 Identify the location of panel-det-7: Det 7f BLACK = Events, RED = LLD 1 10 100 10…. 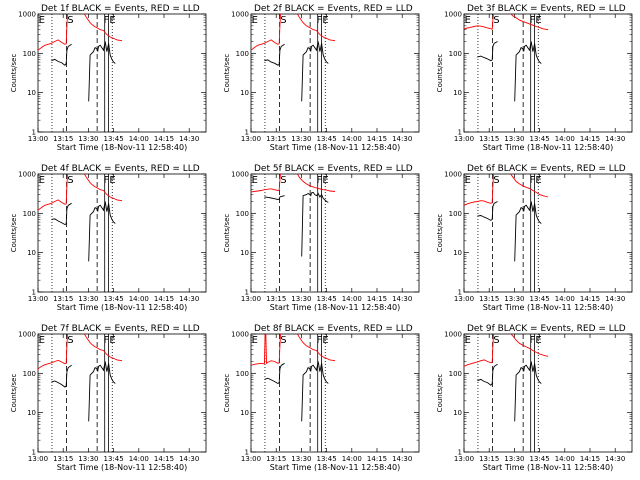
(108, 398).